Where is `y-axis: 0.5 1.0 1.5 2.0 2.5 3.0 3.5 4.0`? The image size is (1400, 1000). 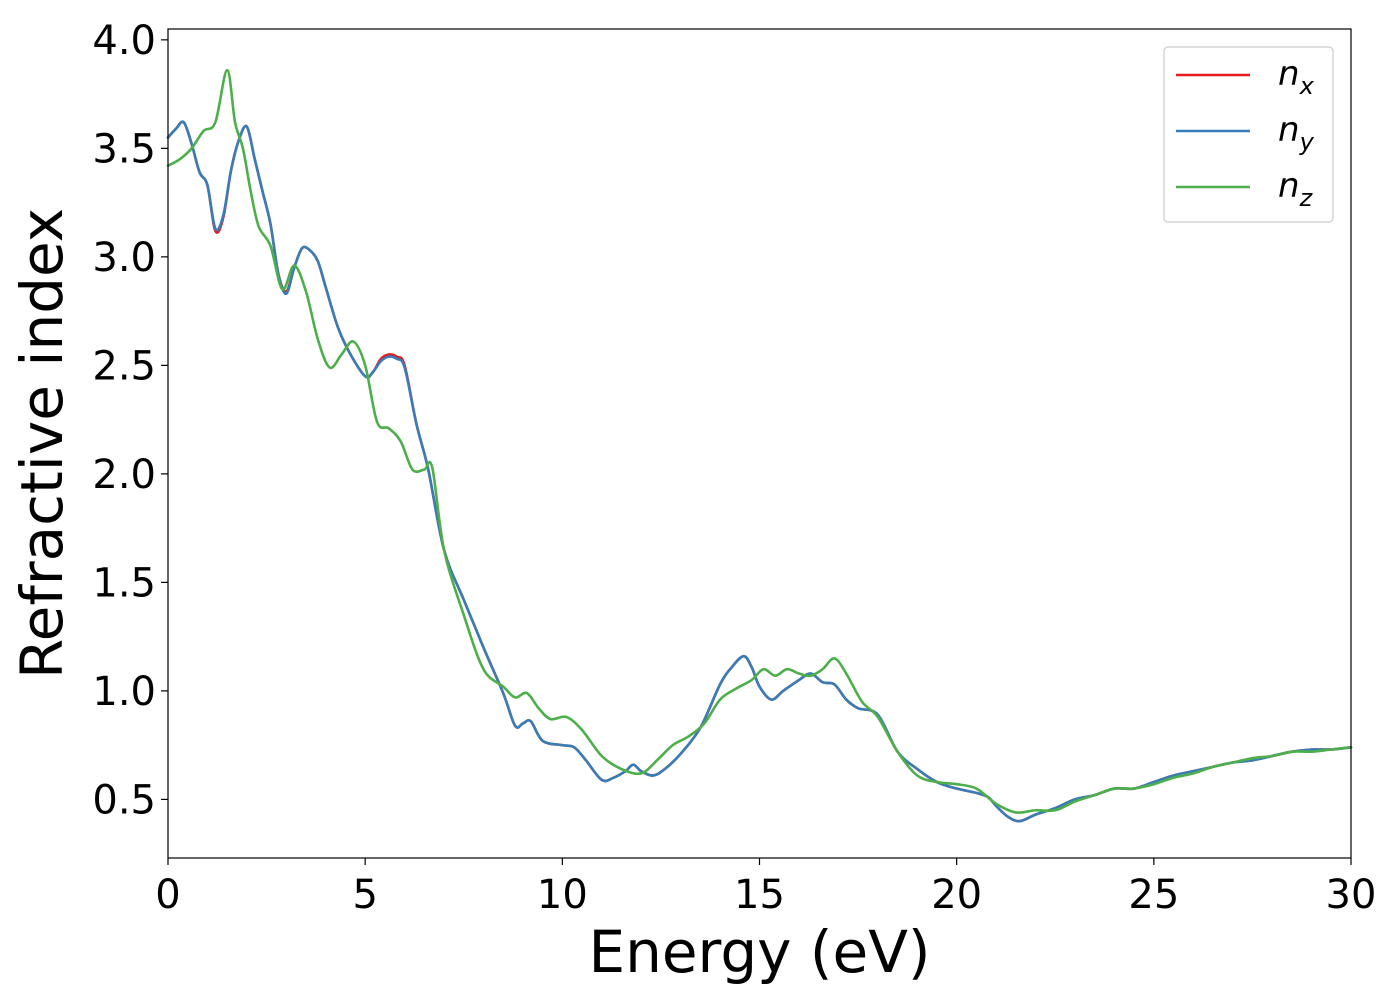
y-axis: 0.5 1.0 1.5 2.0 2.5 3.0 3.5 4.0 is located at coordinates (130, 420).